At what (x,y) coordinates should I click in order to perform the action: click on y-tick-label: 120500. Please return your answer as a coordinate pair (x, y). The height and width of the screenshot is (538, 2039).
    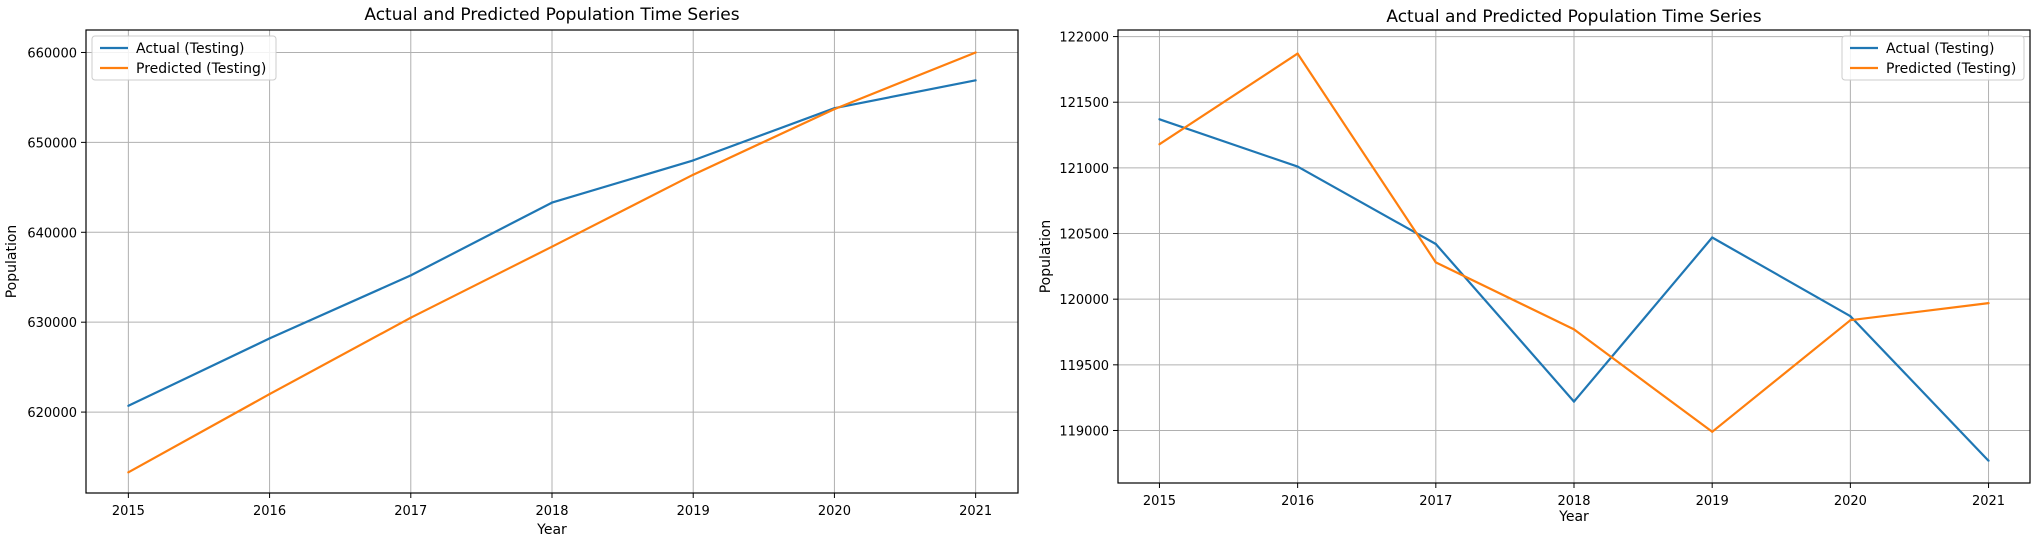
    Looking at the image, I should click on (1084, 235).